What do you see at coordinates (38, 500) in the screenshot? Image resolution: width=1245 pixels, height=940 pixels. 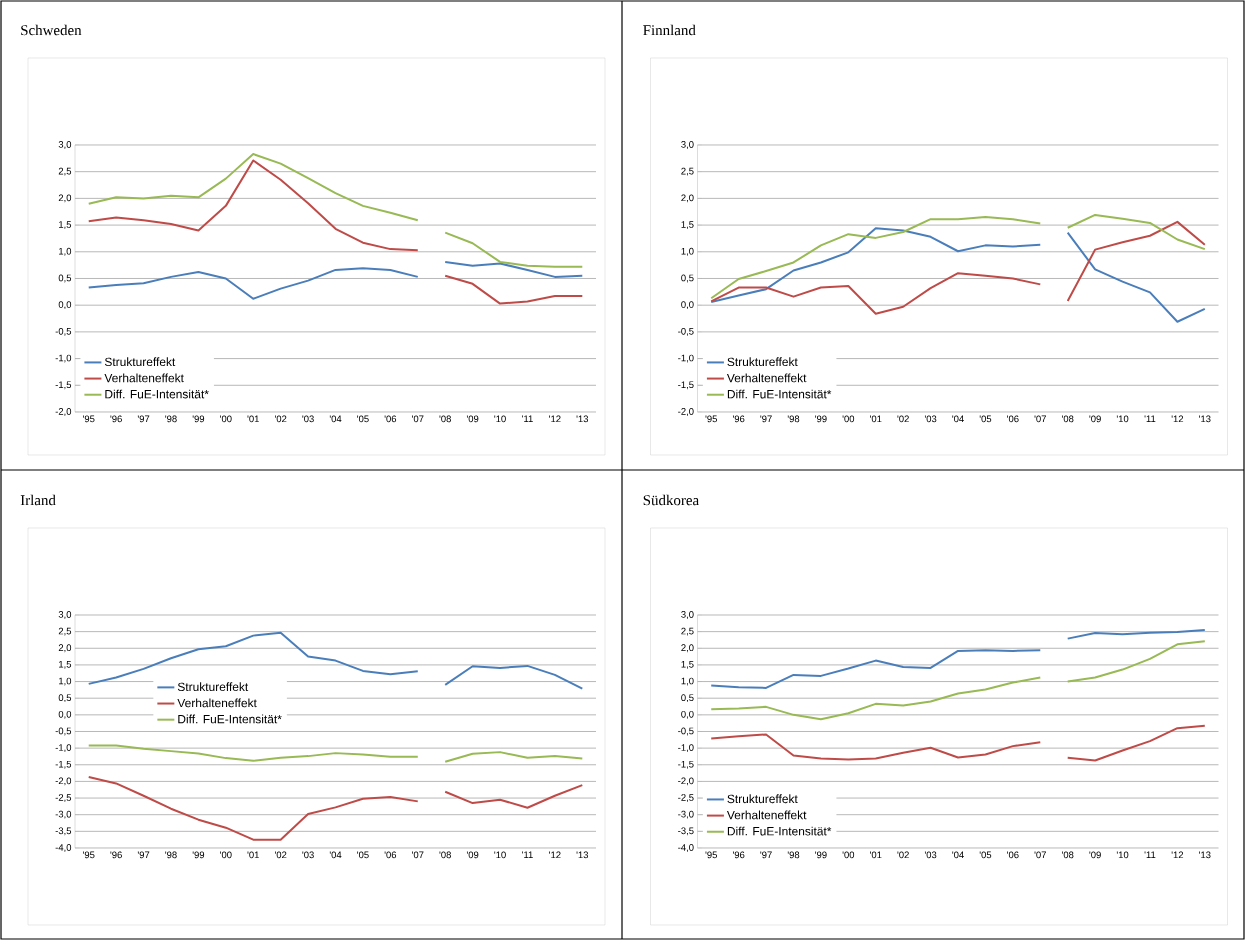 I see `chart-title: Irland` at bounding box center [38, 500].